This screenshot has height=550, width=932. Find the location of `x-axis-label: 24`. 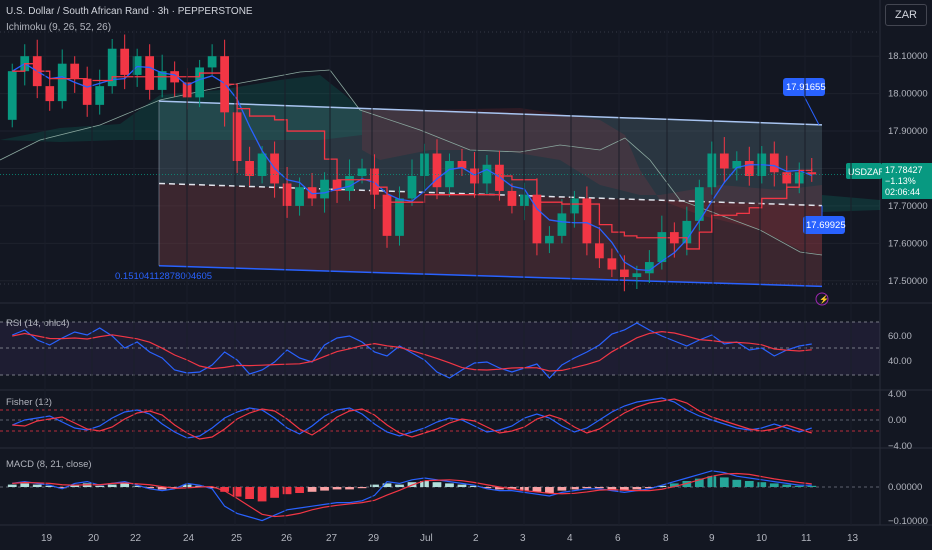

x-axis-label: 24 is located at coordinates (189, 538).